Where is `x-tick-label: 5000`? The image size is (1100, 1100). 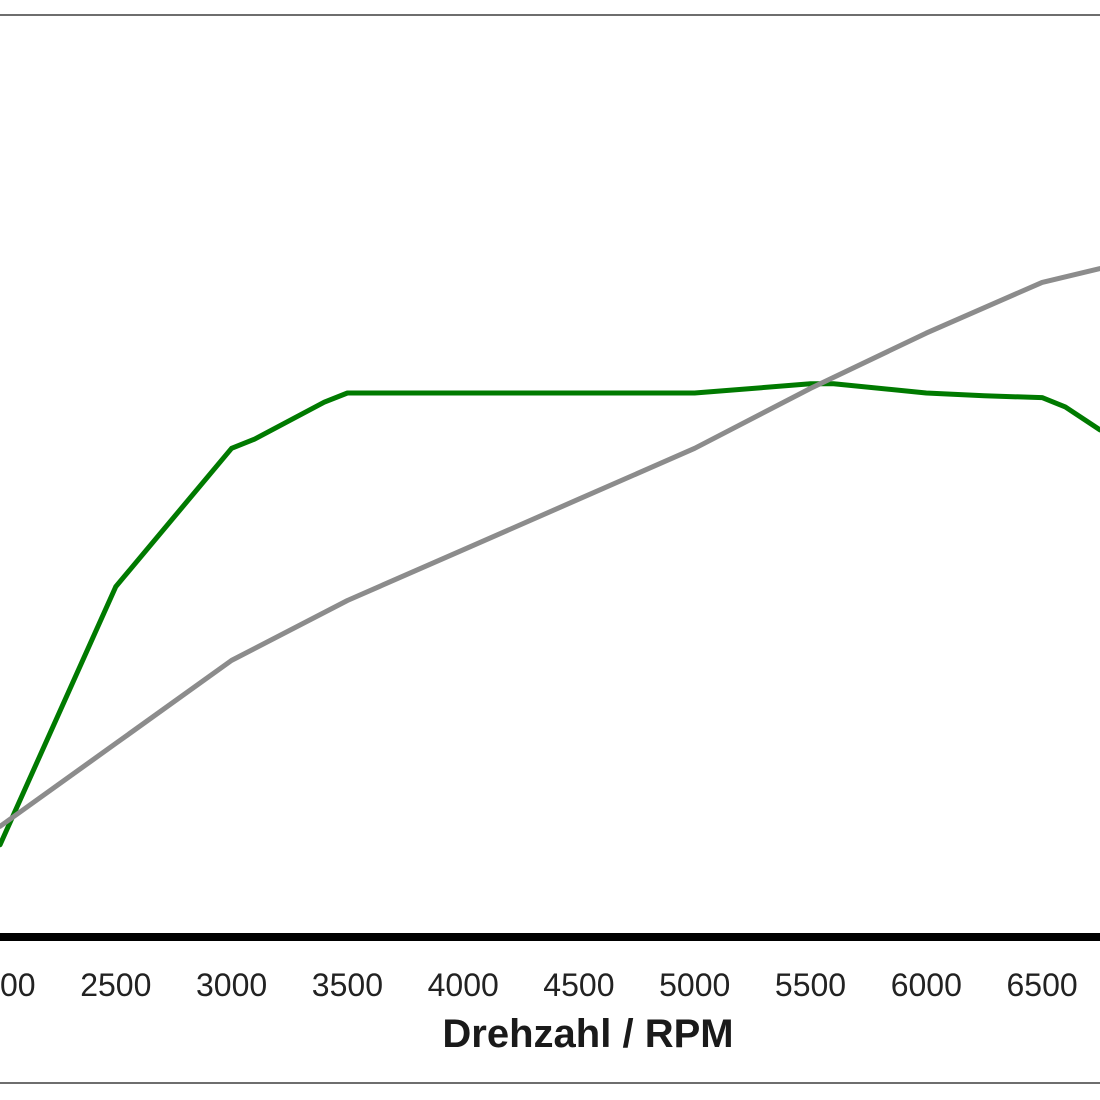 x-tick-label: 5000 is located at coordinates (694, 985).